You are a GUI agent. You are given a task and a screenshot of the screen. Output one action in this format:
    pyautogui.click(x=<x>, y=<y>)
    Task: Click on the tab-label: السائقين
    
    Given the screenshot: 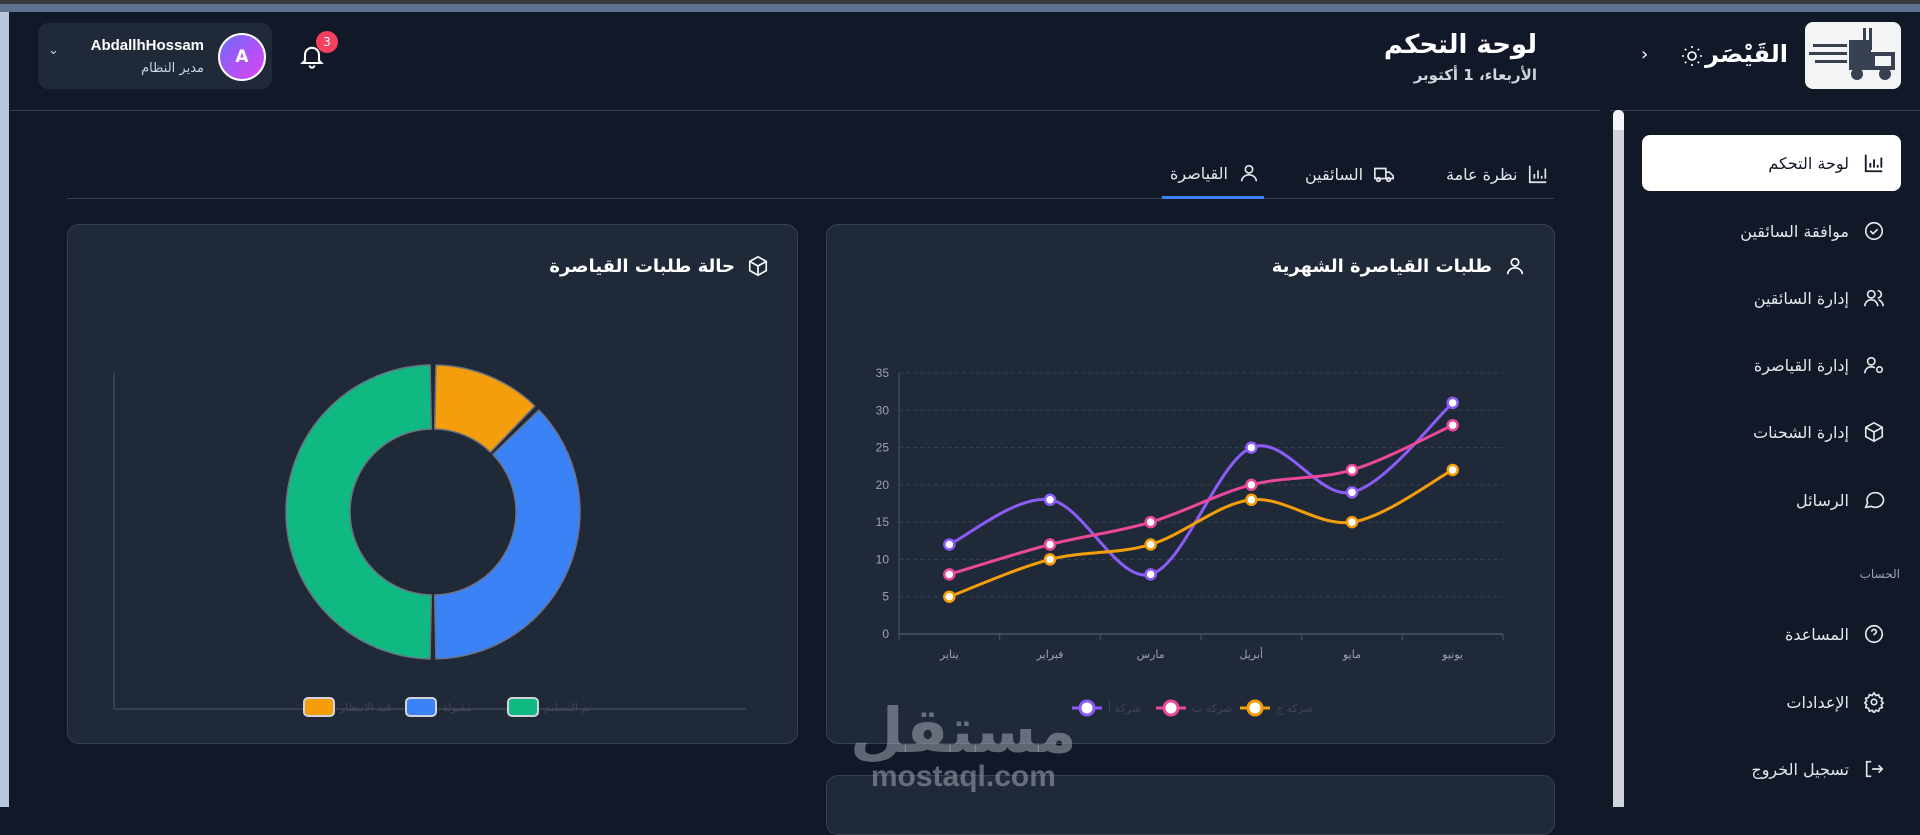 What is the action you would take?
    pyautogui.click(x=1334, y=174)
    